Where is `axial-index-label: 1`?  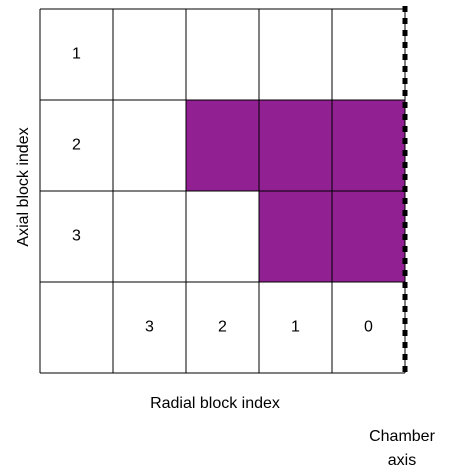 axial-index-label: 1 is located at coordinates (76, 54).